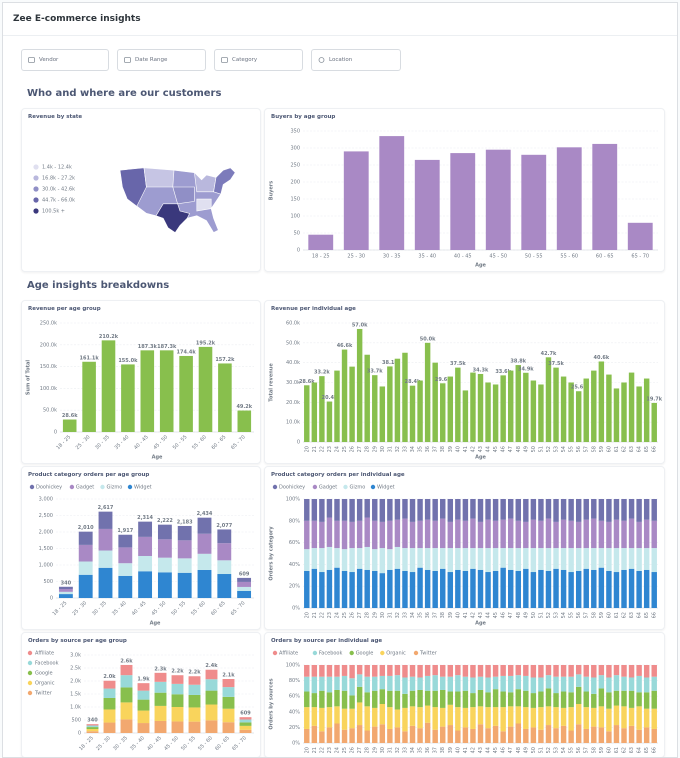  Describe the element at coordinates (632, 449) in the screenshot. I see `x-tick-label: 63` at that location.